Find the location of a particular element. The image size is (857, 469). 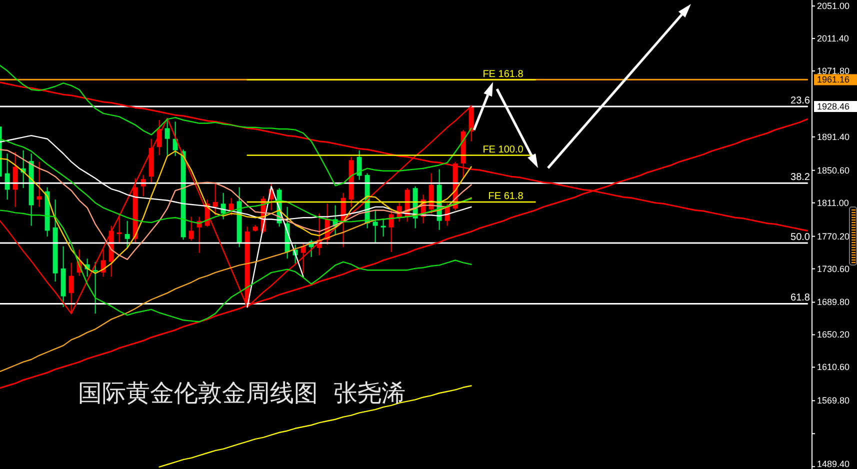

y-tick-label: 2011.40 is located at coordinates (833, 38).